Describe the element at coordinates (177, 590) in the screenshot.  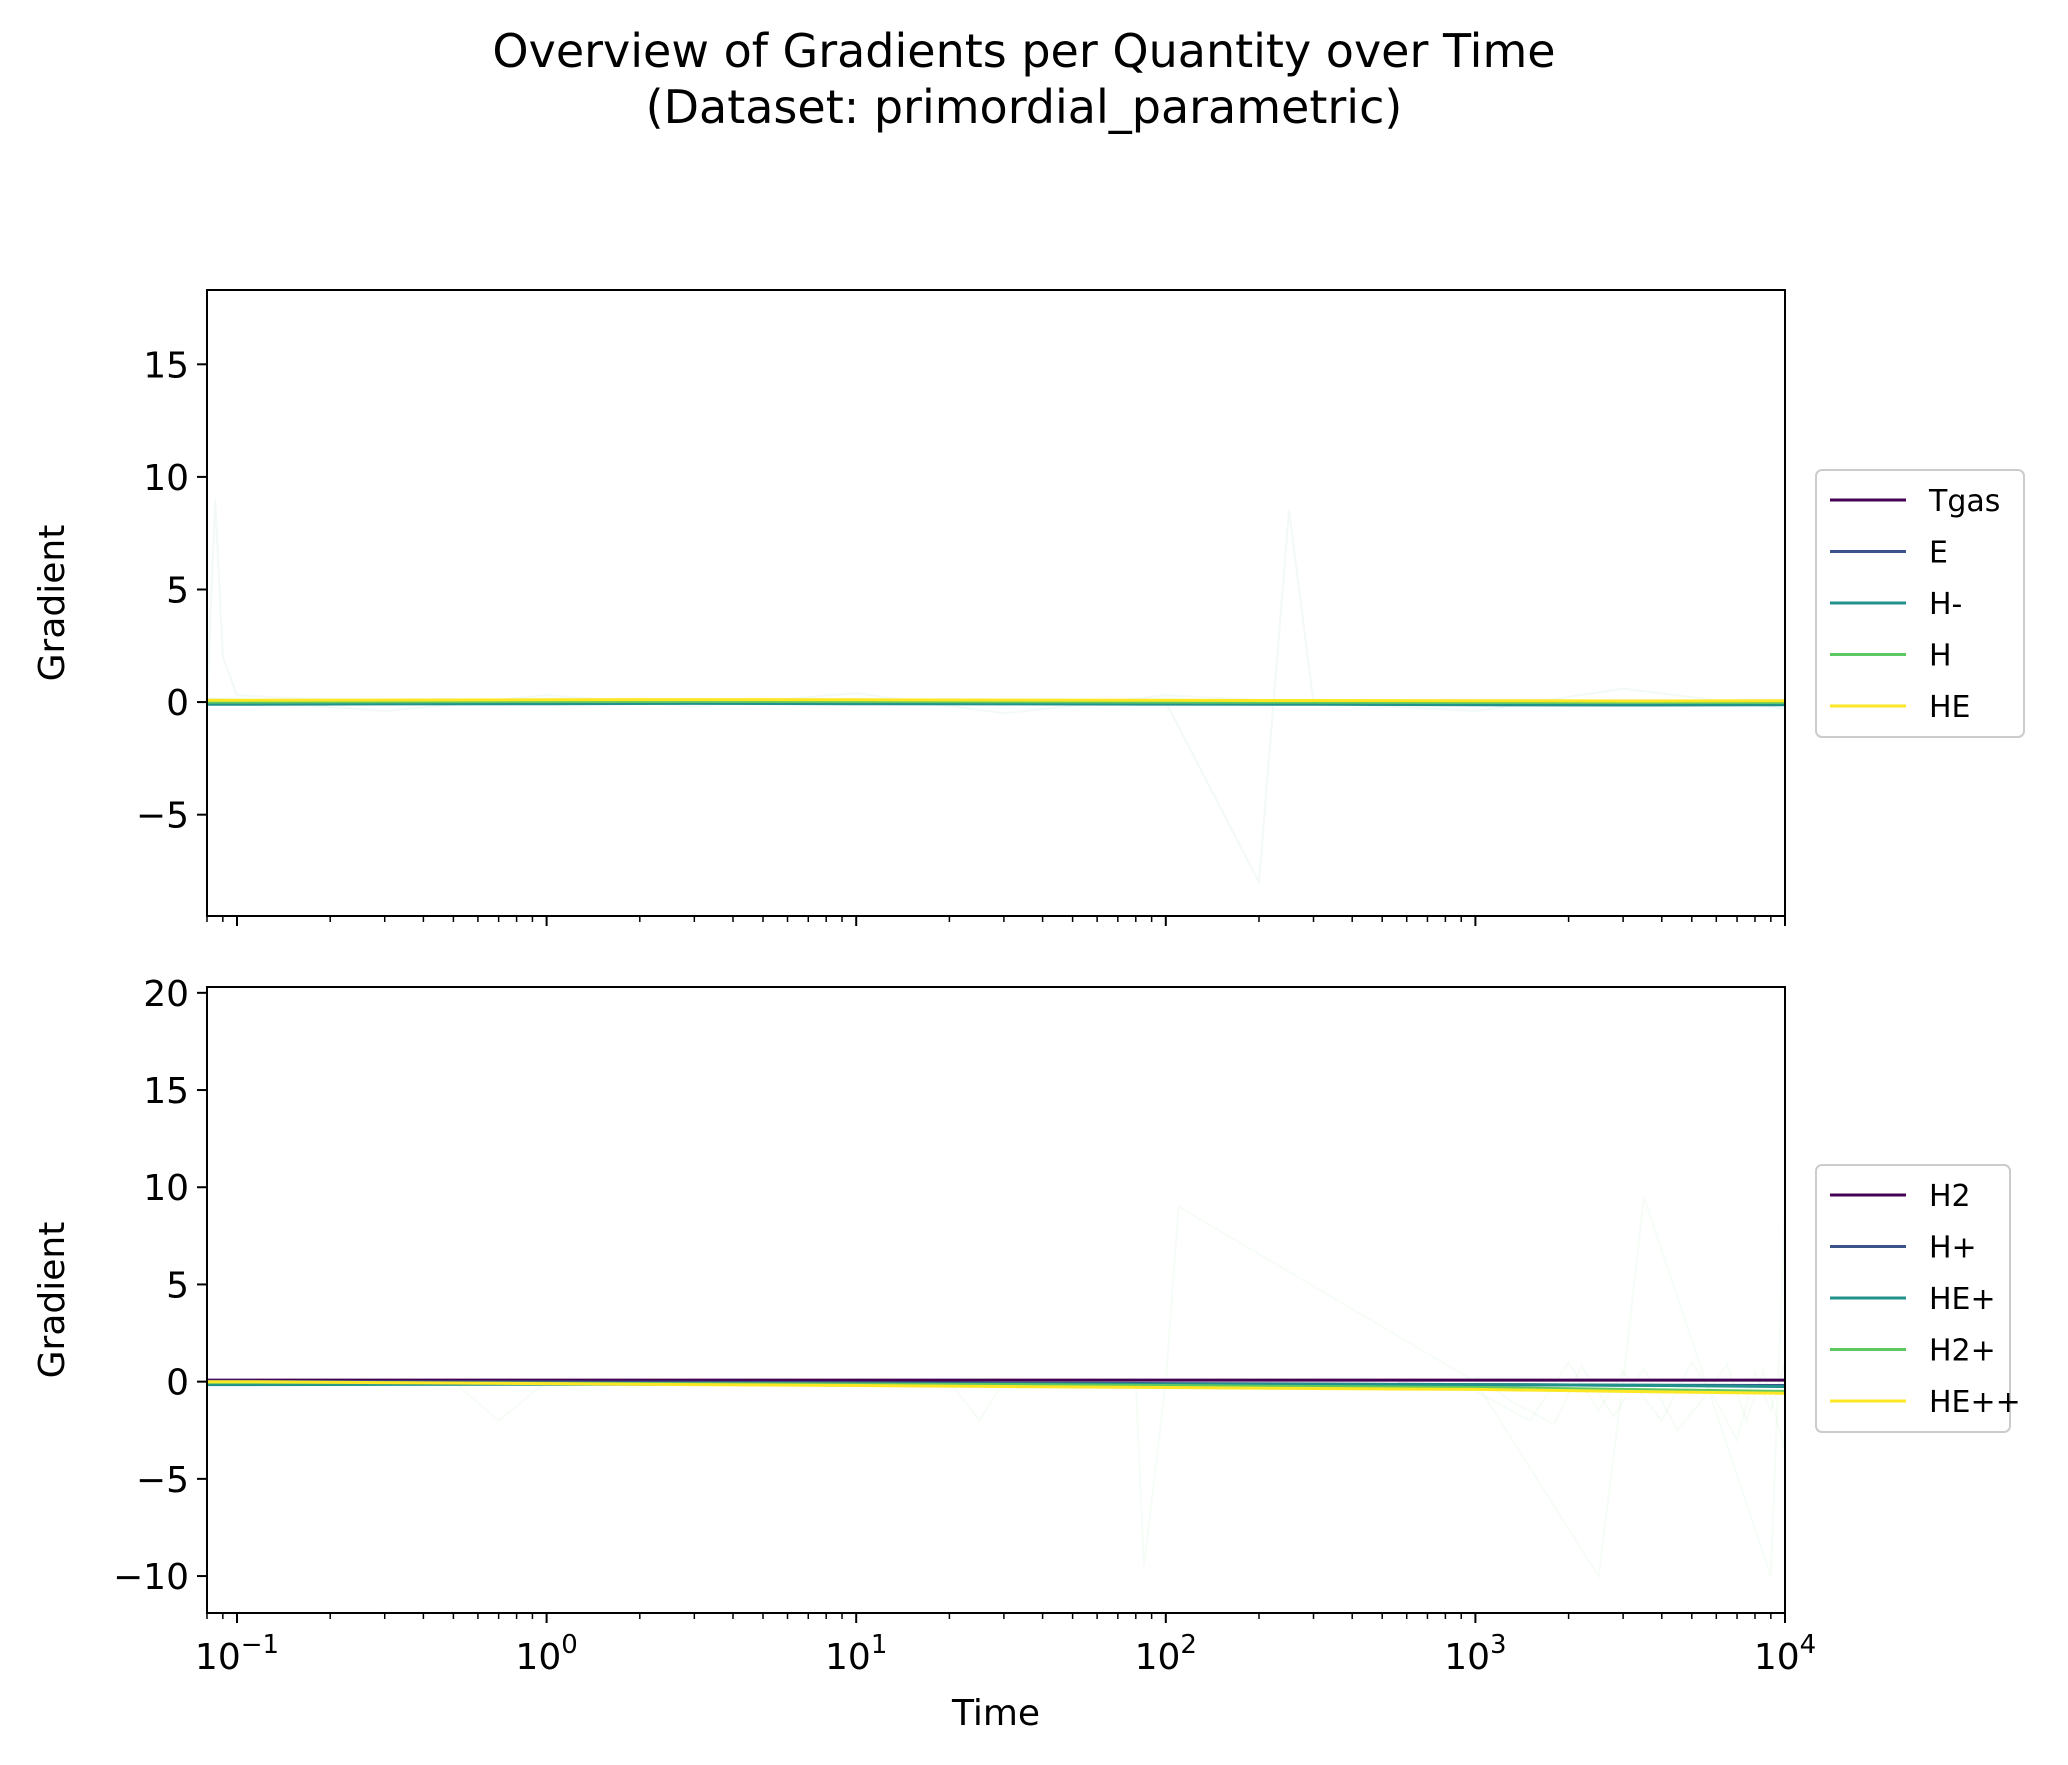
I see `ytick-label-top: 5` at that location.